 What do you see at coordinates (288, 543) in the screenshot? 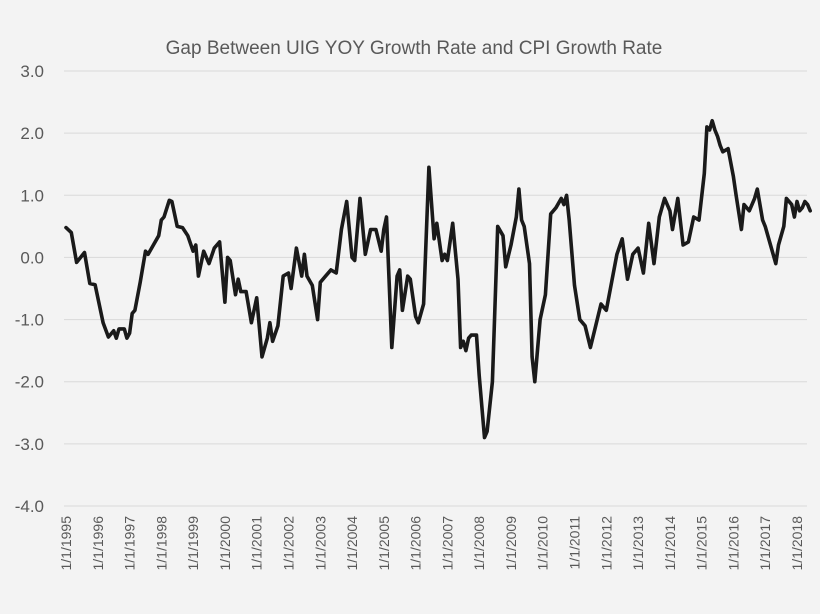
I see `x-tick-label: 1/1/2002` at bounding box center [288, 543].